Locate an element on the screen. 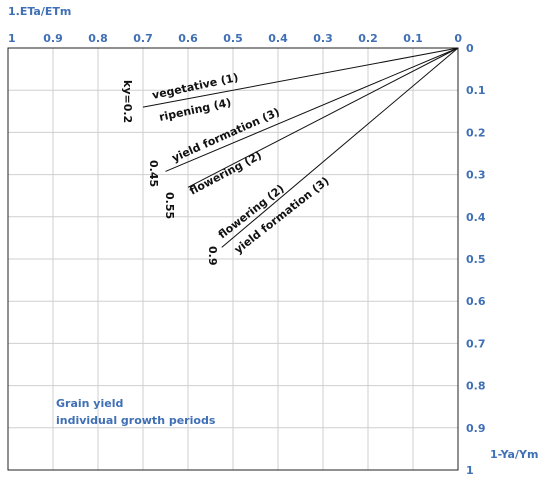 This screenshot has height=485, width=550. y-tick-label: 0.1 is located at coordinates (476, 90).